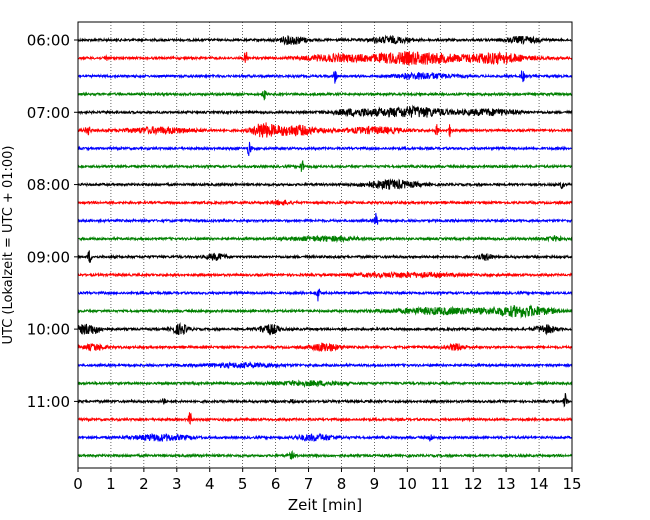 This screenshot has width=650, height=520. I want to click on x-tick-label: 0, so click(78, 484).